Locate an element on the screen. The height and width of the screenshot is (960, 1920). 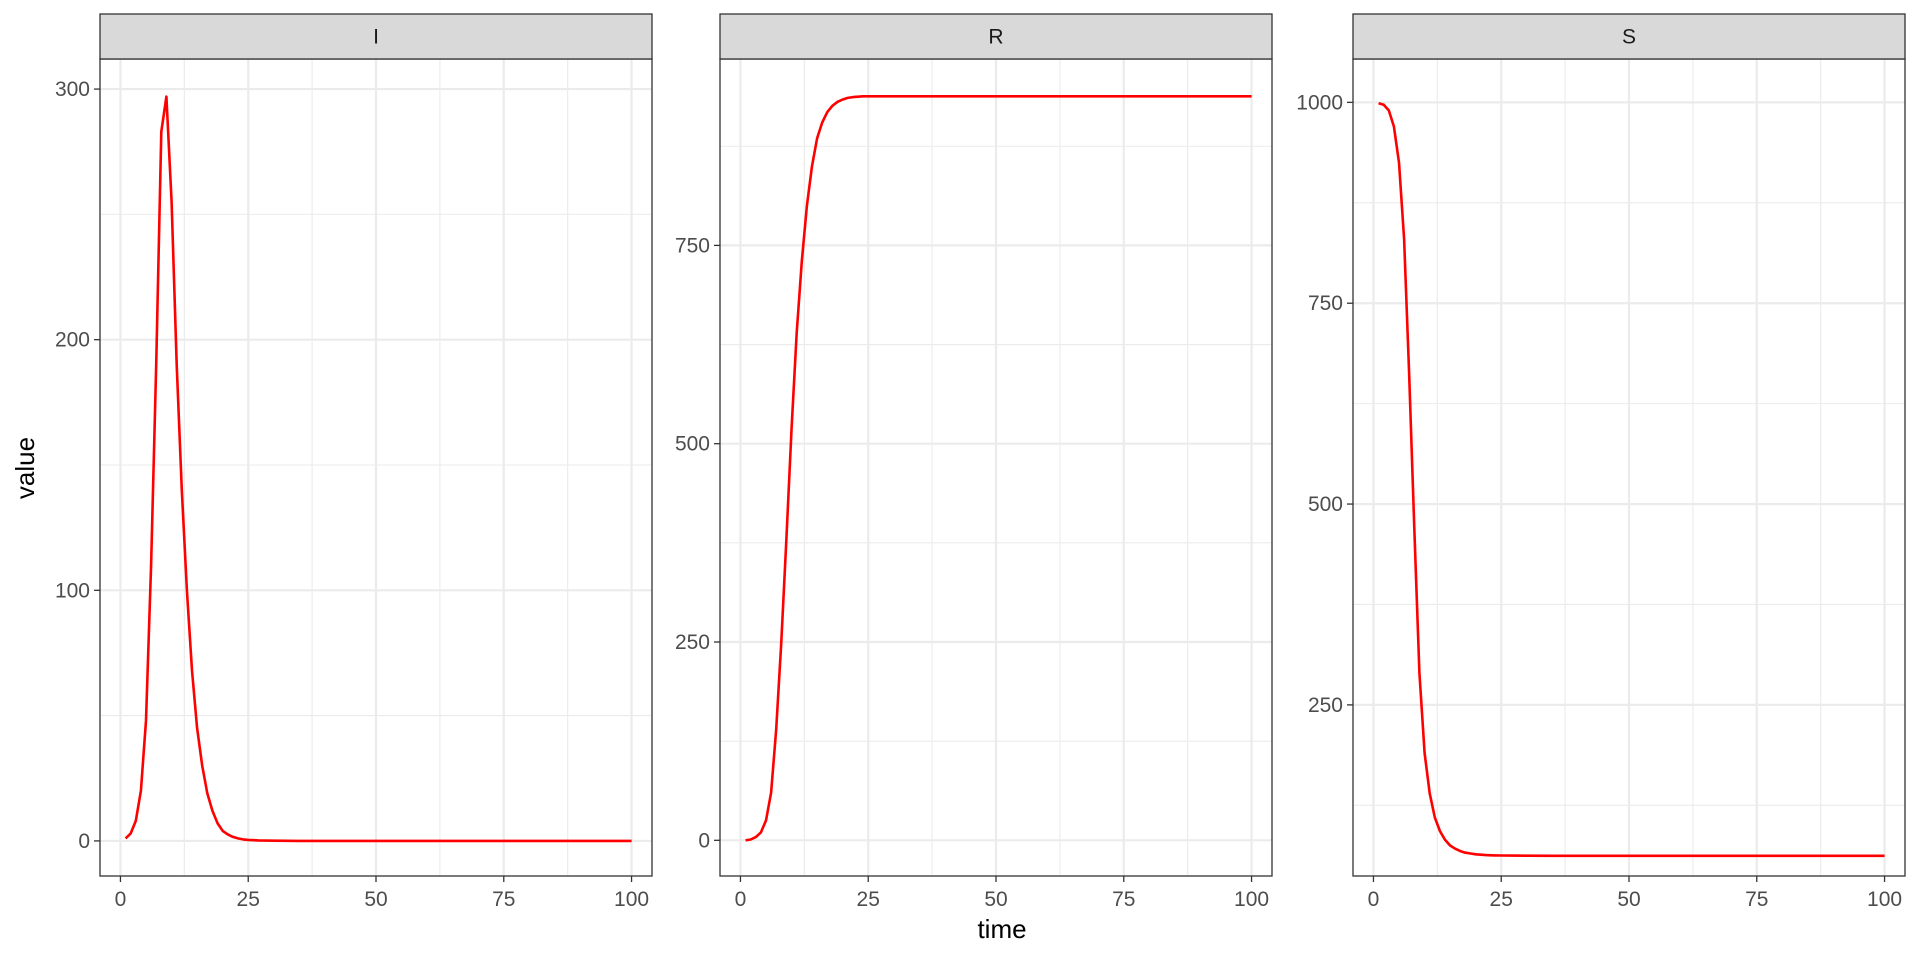
facet-strip-label: R is located at coordinates (995, 37).